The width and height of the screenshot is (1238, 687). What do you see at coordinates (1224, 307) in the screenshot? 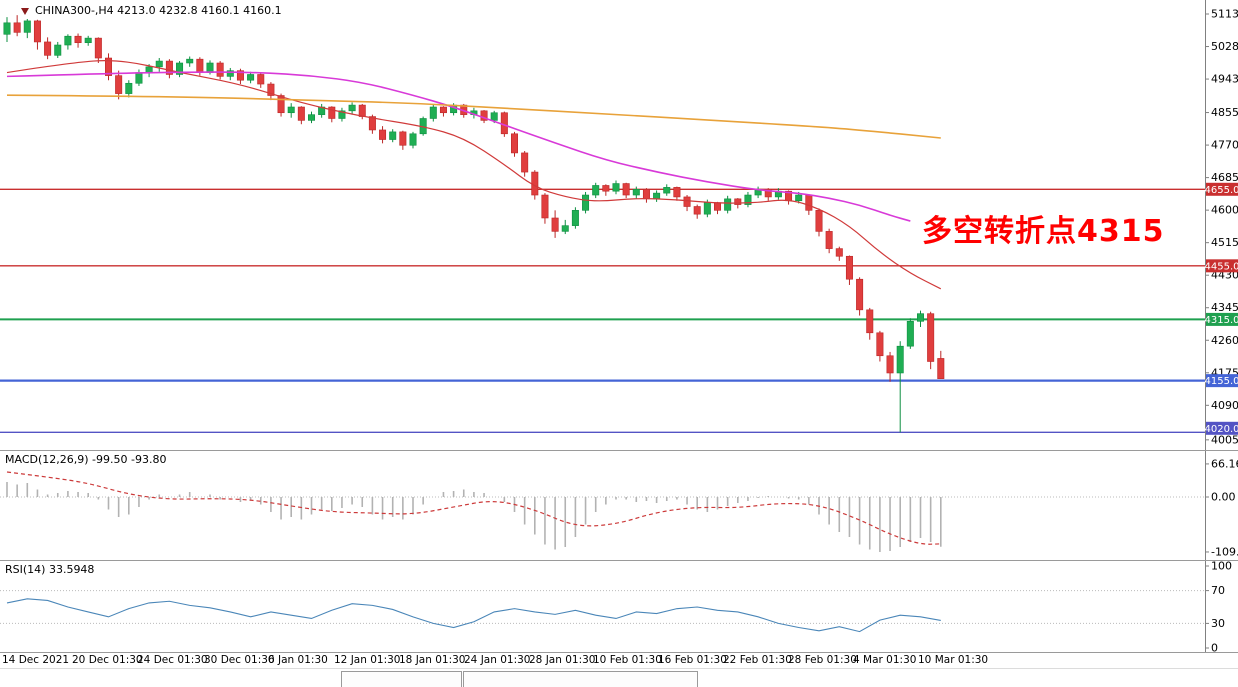
I see `price-tick-label: 4345.5` at bounding box center [1224, 307].